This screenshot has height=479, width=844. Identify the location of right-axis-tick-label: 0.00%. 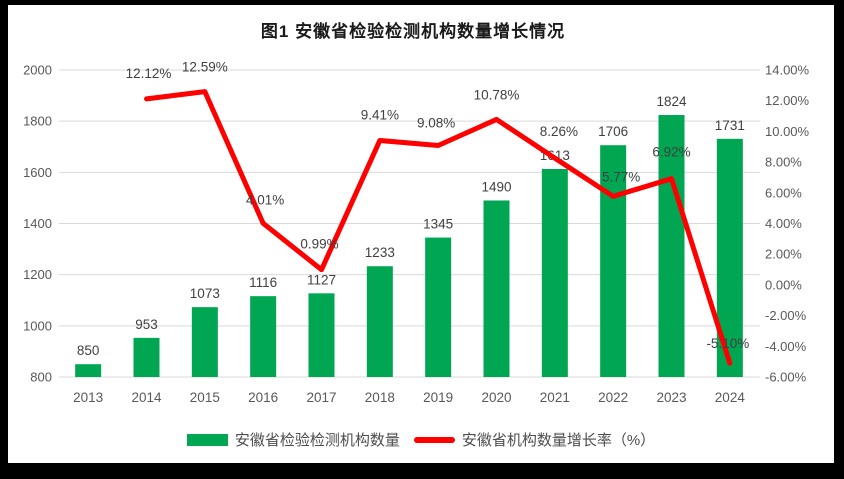
(783, 284).